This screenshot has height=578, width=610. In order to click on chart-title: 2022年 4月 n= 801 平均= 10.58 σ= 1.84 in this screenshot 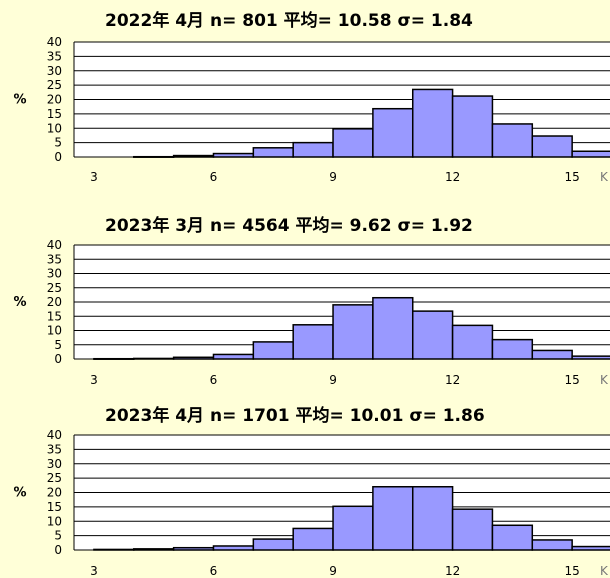, I will do `click(289, 20)`.